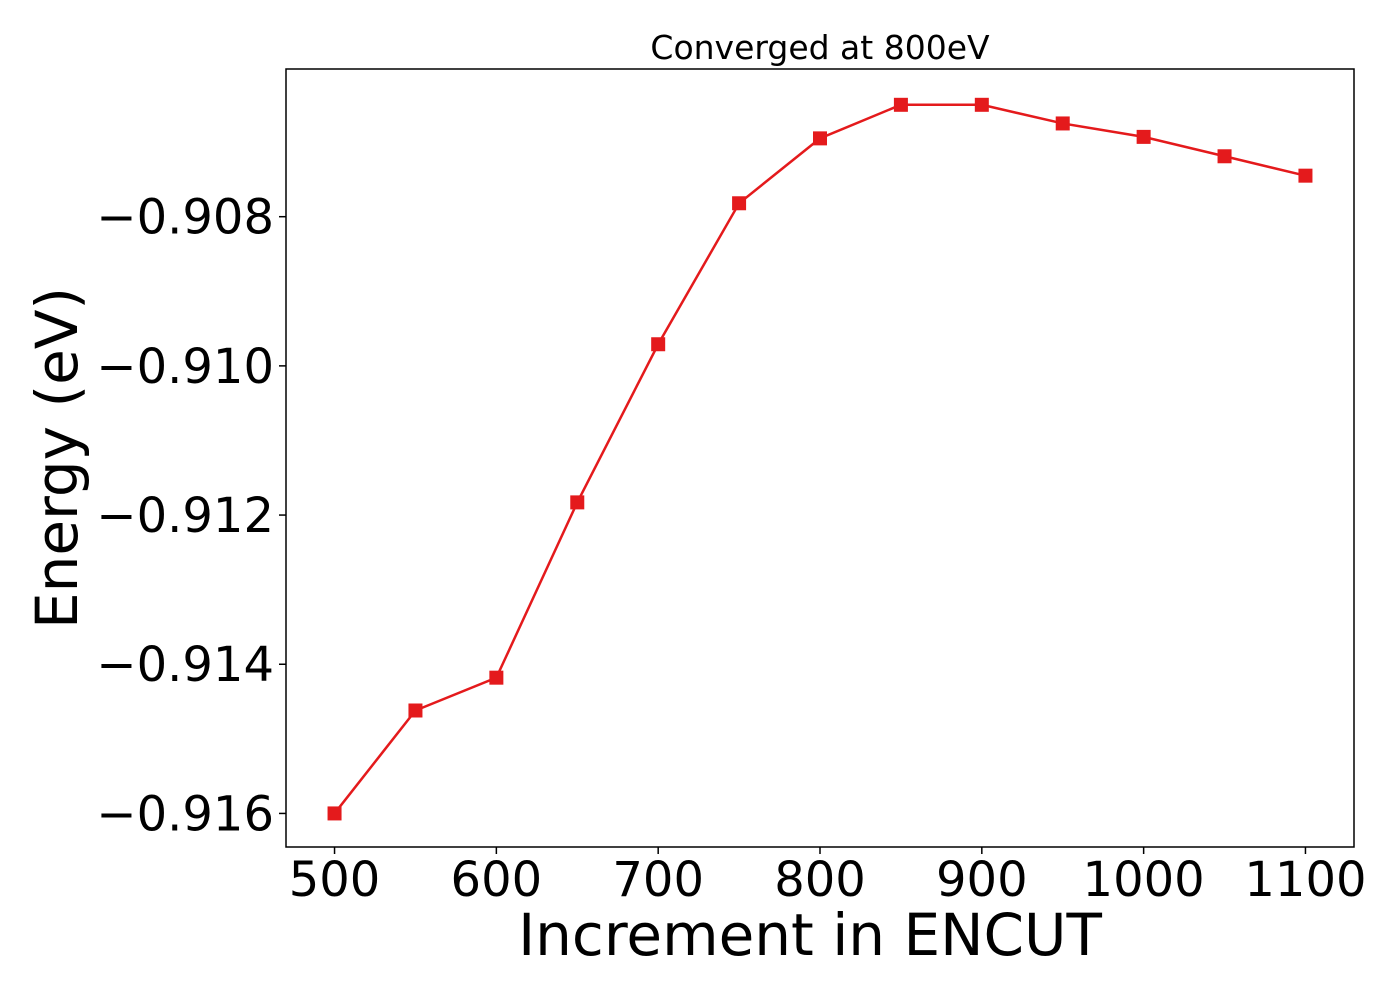 The height and width of the screenshot is (1000, 1400). Describe the element at coordinates (497, 880) in the screenshot. I see `x-tick-label: 600` at that location.